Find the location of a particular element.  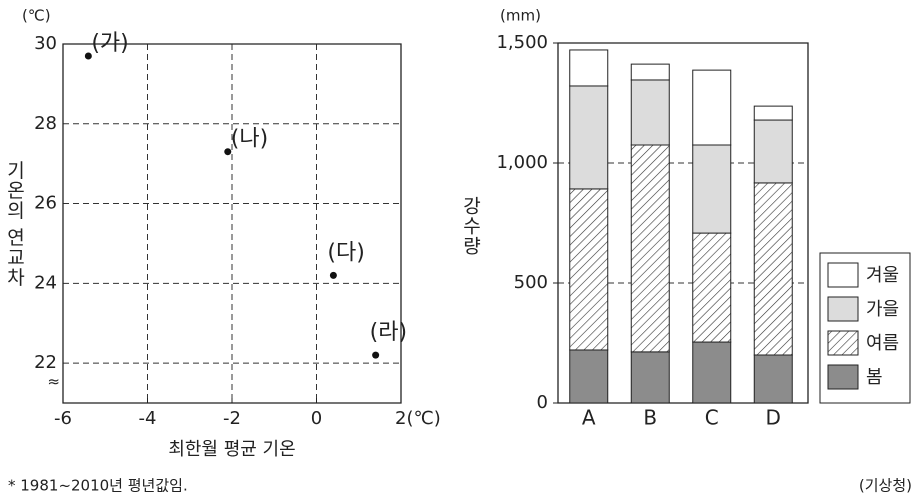

y-axis-label: 강수량 is located at coordinates (471, 226).